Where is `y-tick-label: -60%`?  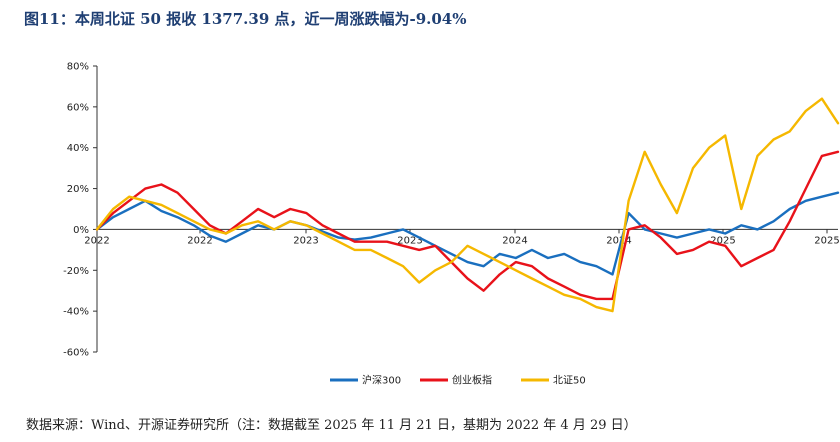
y-tick-label: -60% is located at coordinates (76, 353).